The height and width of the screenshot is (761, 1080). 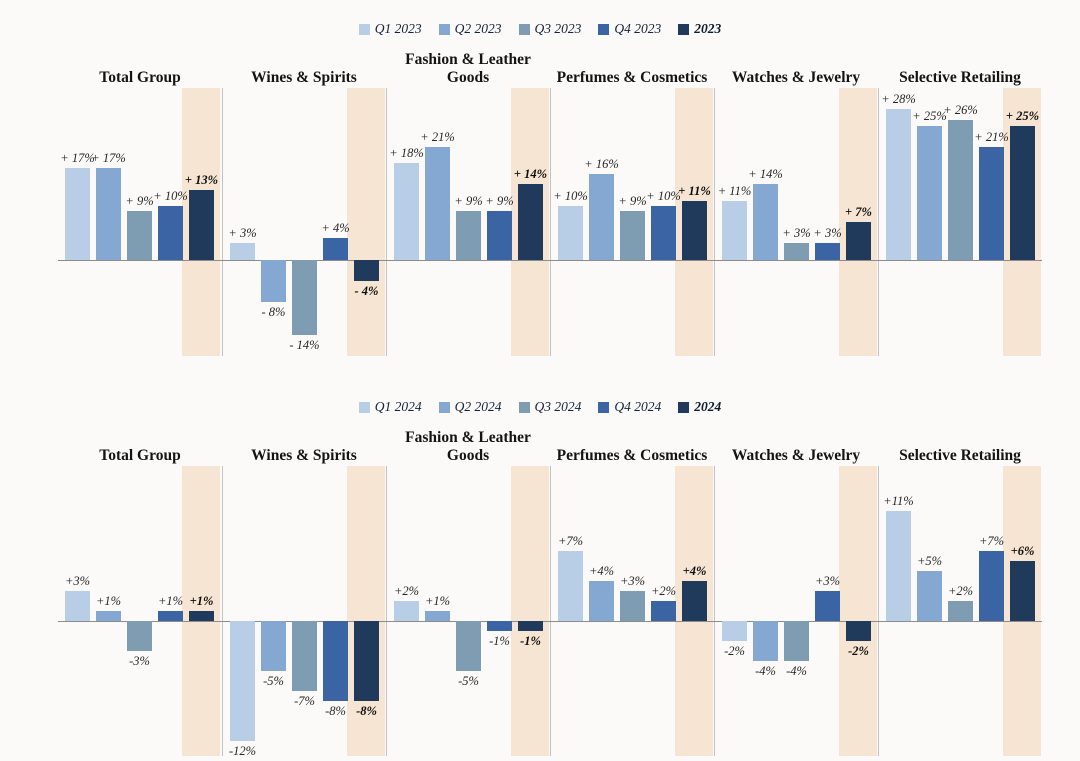 I want to click on legend-item: Q4 2024, so click(x=629, y=407).